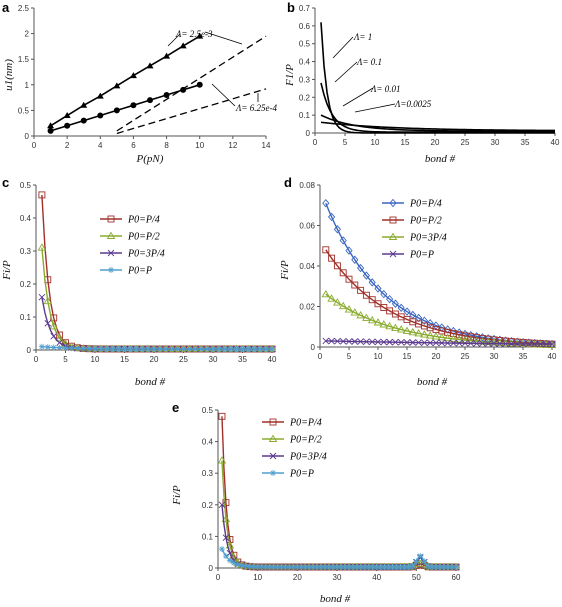  I want to click on panel-c-y-tick-label: 0, so click(29, 350).